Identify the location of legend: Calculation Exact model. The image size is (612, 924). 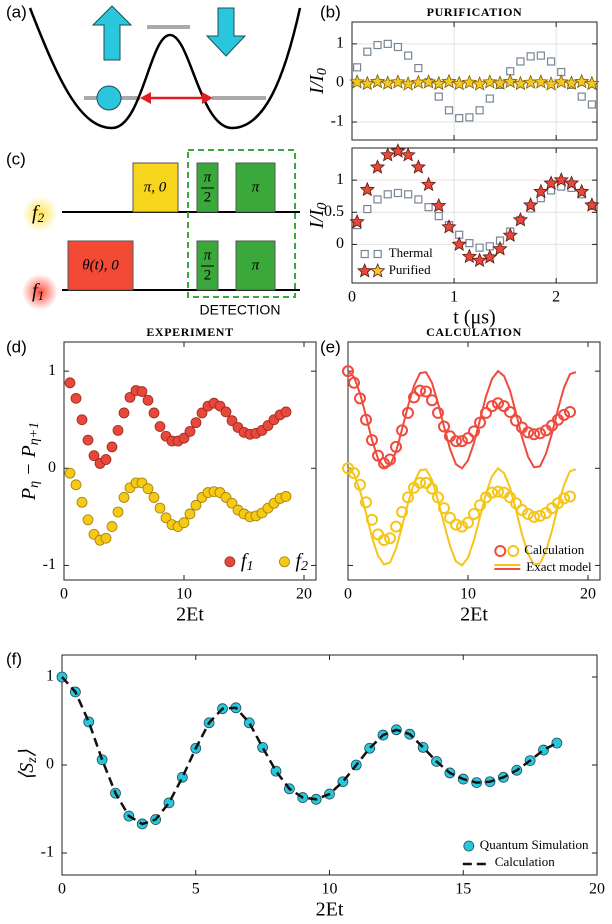
(543, 558).